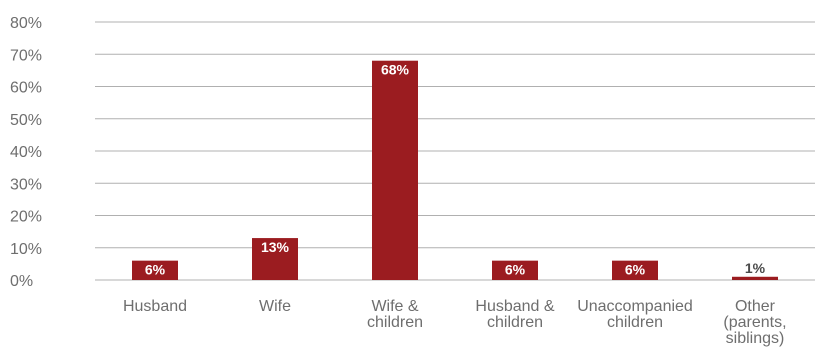 The height and width of the screenshot is (363, 829). Describe the element at coordinates (26, 120) in the screenshot. I see `y-tick-label: 50%` at that location.